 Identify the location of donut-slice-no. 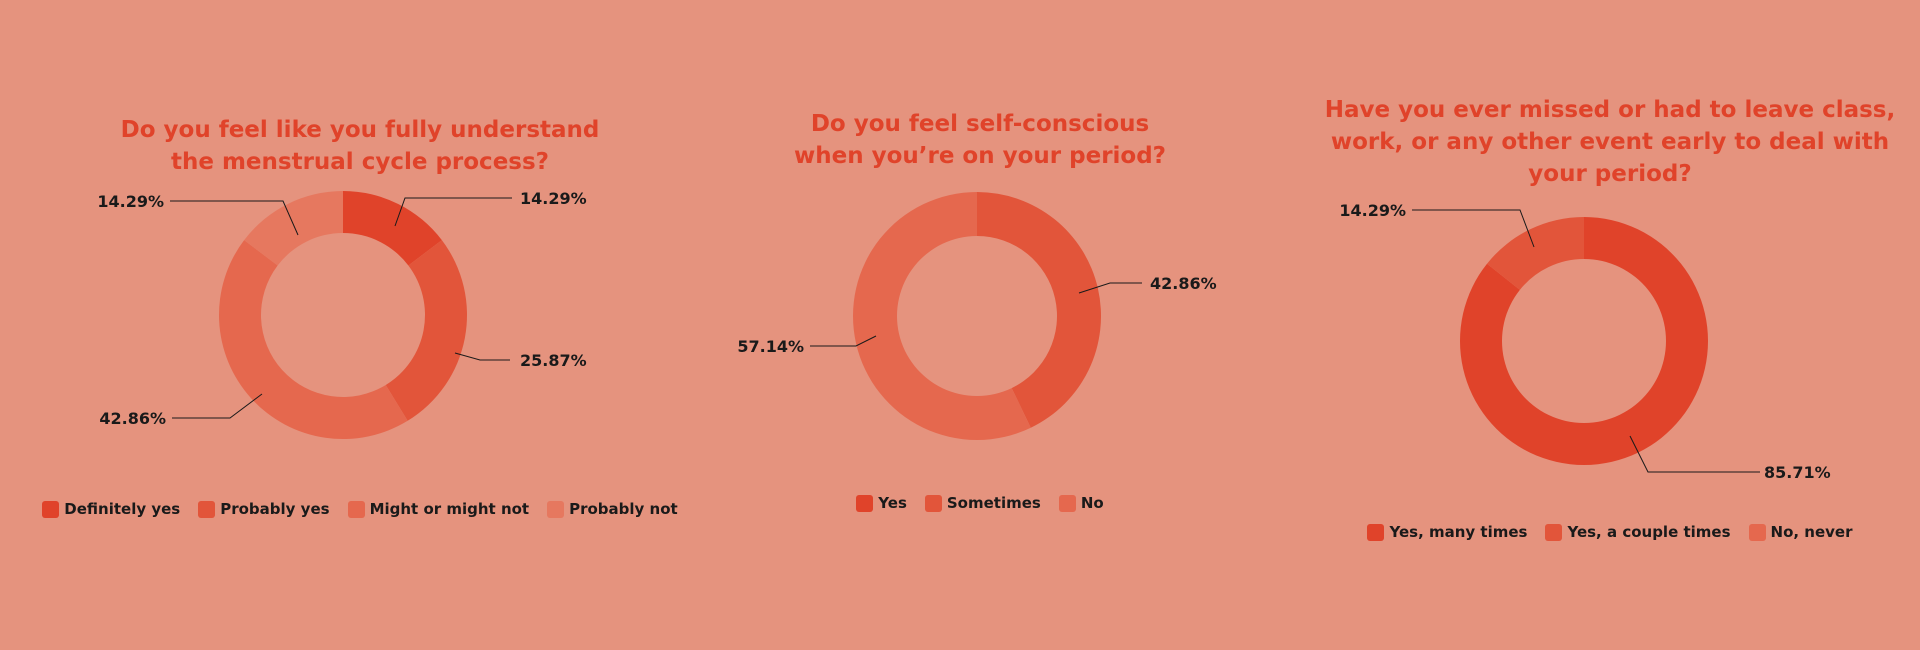
(942, 316).